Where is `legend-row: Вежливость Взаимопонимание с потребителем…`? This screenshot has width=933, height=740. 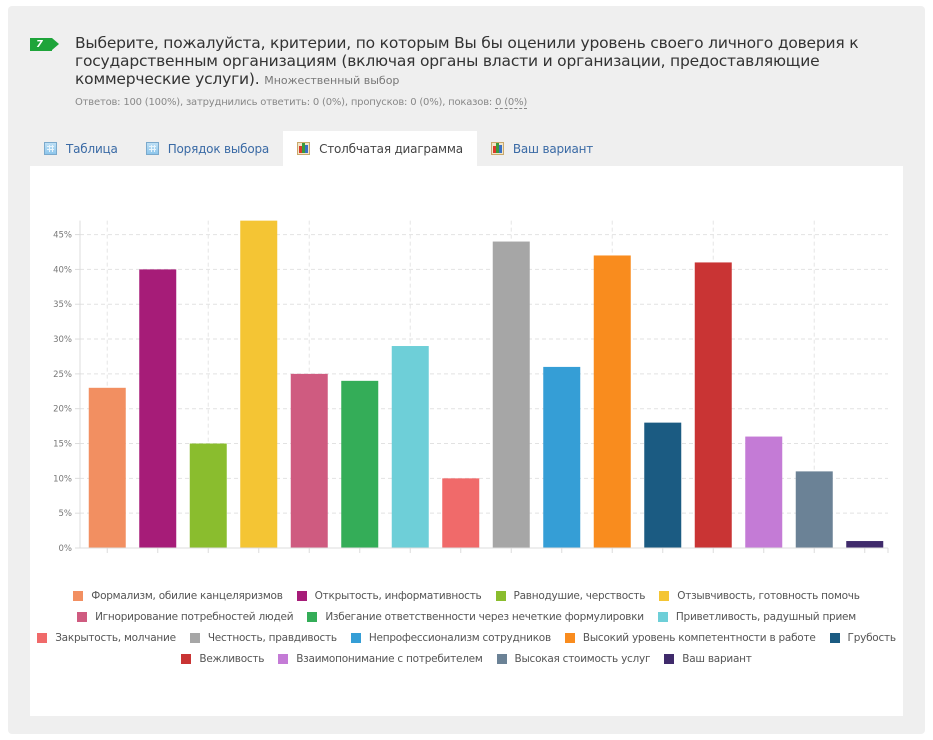 legend-row: Вежливость Взаимопонимание с потребителем… is located at coordinates (466, 658).